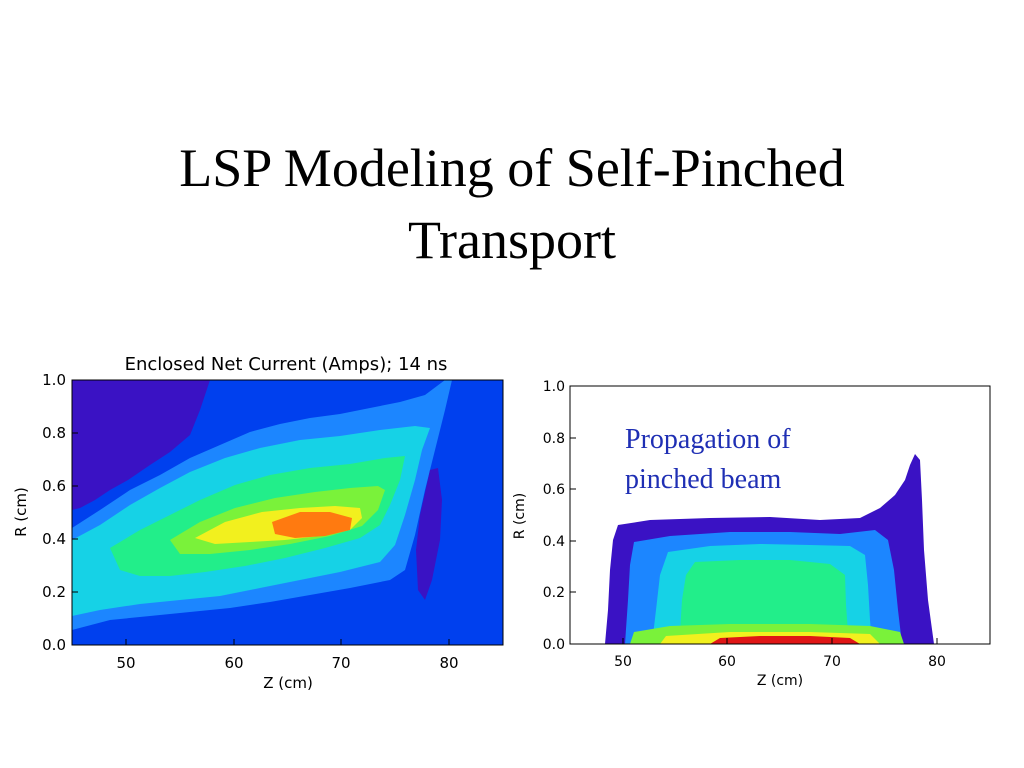  What do you see at coordinates (708, 439) in the screenshot?
I see `annotation-line-1: Propagation of` at bounding box center [708, 439].